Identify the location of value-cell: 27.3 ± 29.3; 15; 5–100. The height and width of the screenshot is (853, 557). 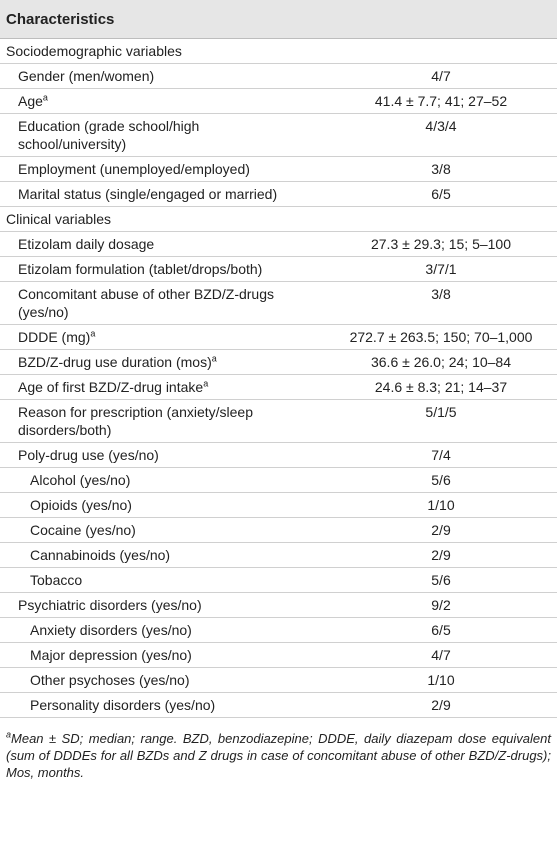
(441, 244).